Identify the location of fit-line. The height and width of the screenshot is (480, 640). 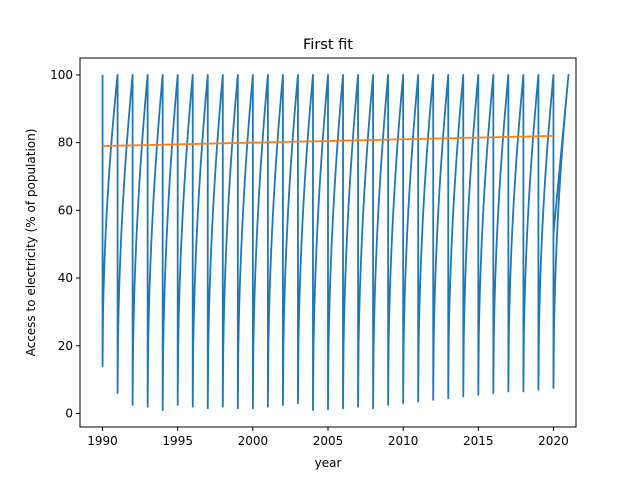
(328, 140).